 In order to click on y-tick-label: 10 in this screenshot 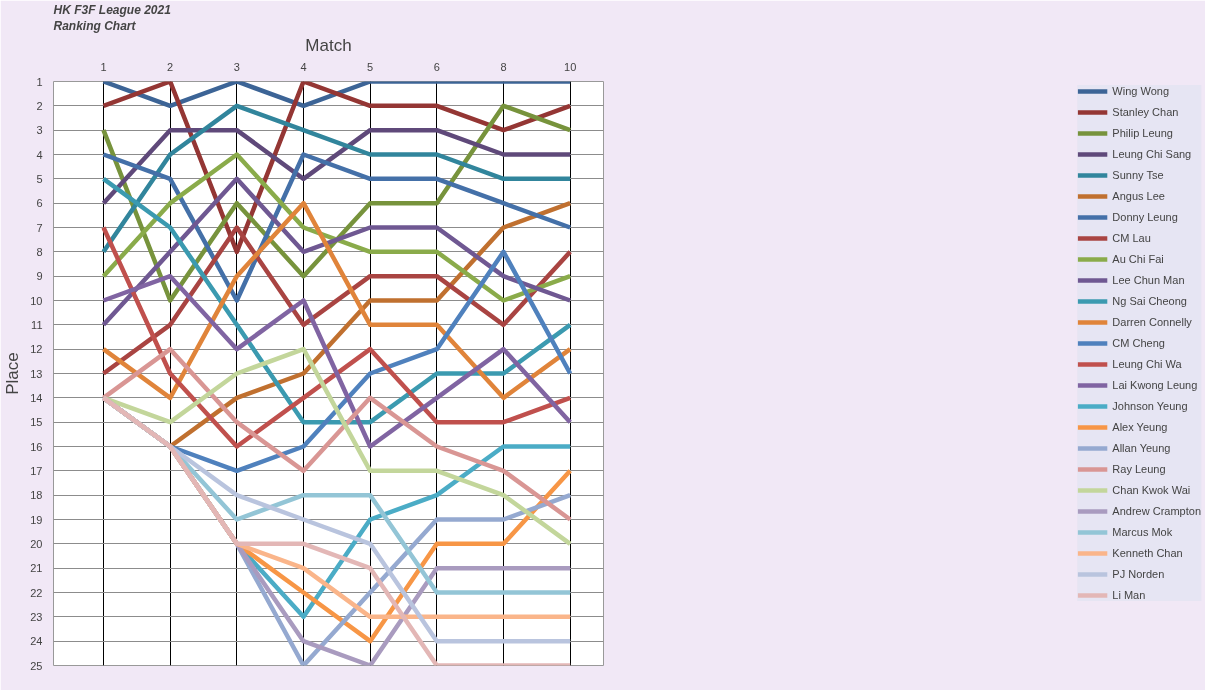, I will do `click(36, 300)`.